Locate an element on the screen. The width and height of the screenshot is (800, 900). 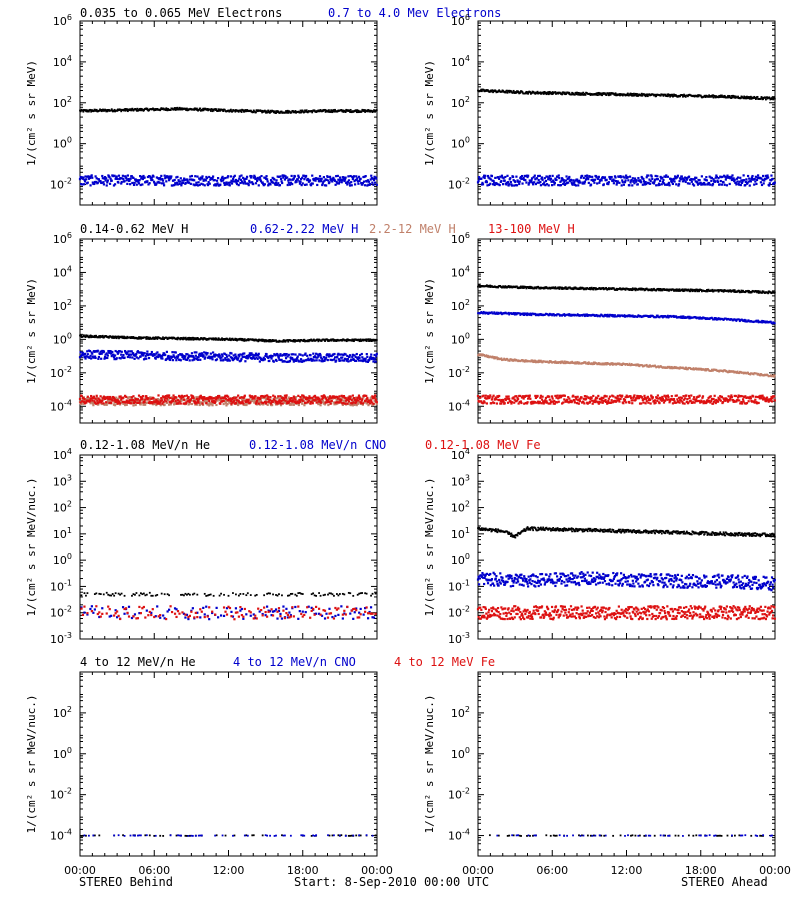
y-tick-label: 10-4 is located at coordinates (459, 405).